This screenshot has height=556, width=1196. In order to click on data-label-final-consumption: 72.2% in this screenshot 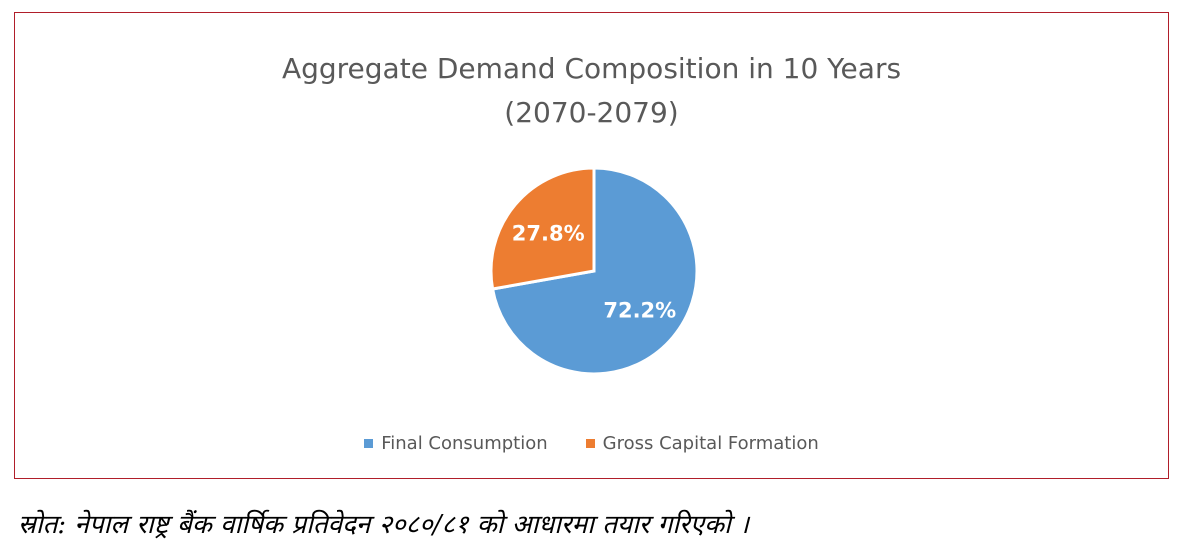, I will do `click(639, 310)`.